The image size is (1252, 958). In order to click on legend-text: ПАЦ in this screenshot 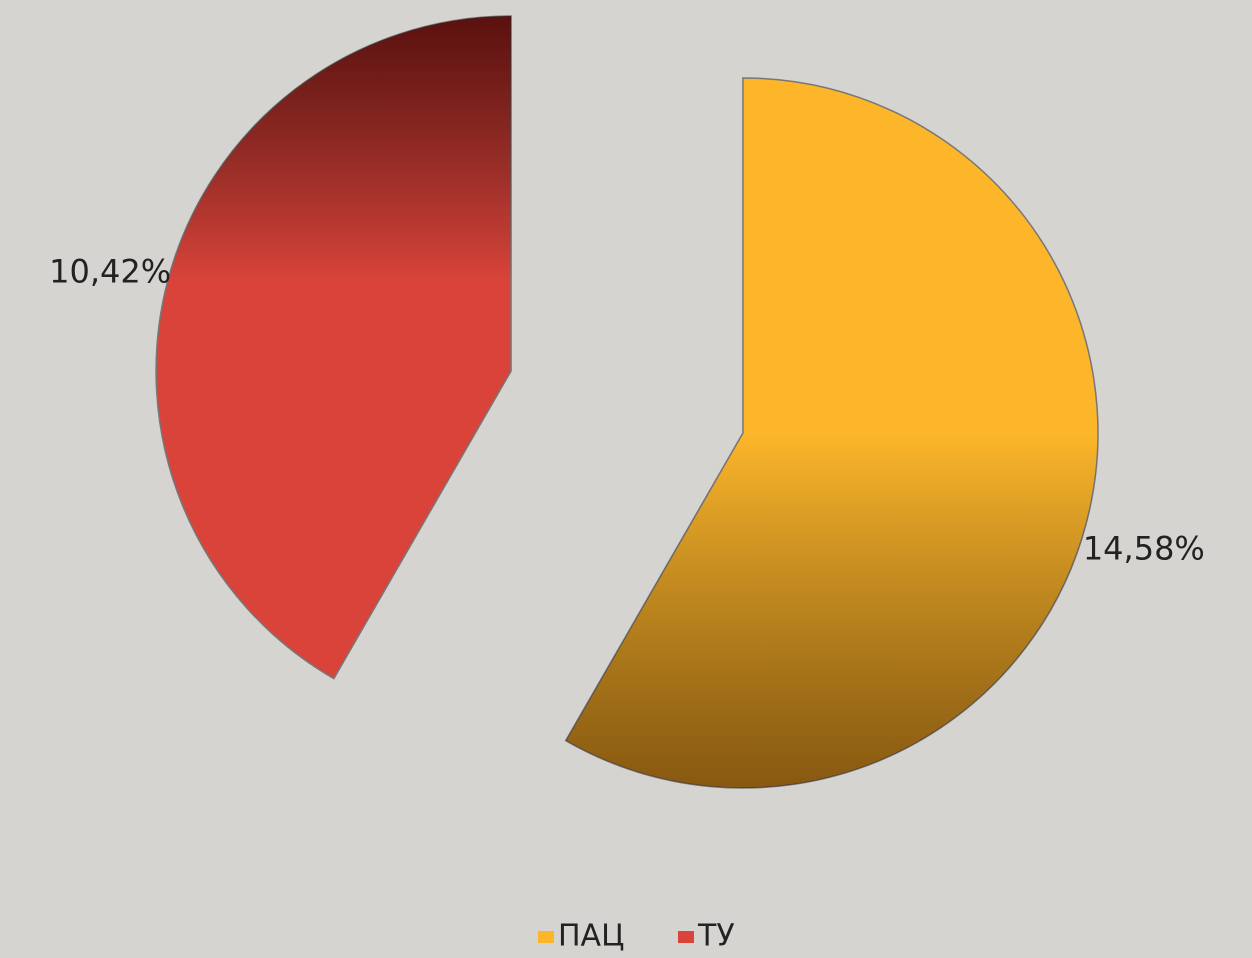, I will do `click(591, 936)`.